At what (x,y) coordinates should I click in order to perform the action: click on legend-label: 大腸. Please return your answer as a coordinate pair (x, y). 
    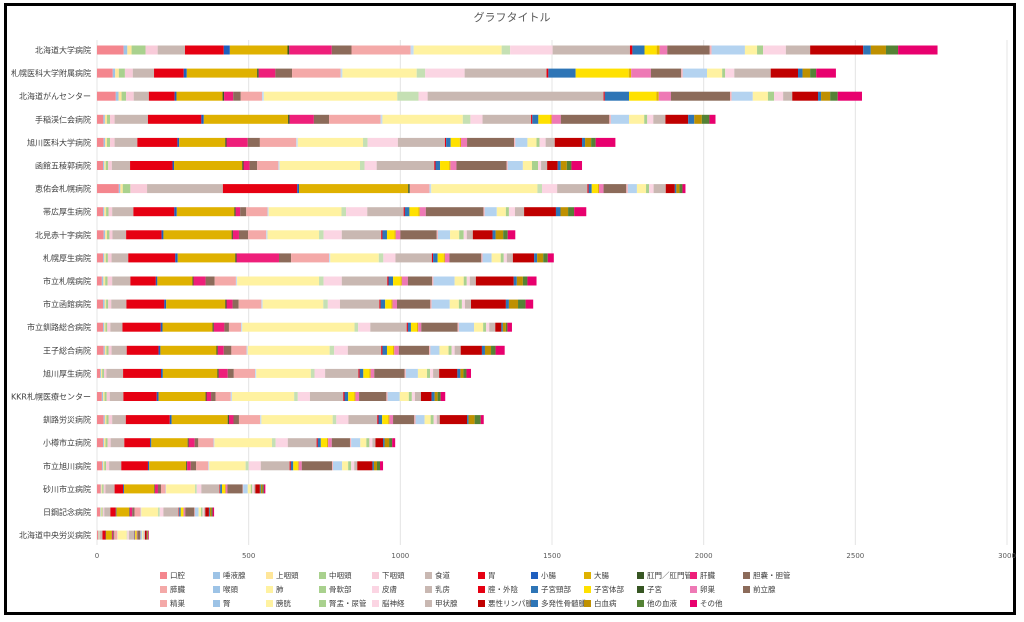
    Looking at the image, I should click on (601, 575).